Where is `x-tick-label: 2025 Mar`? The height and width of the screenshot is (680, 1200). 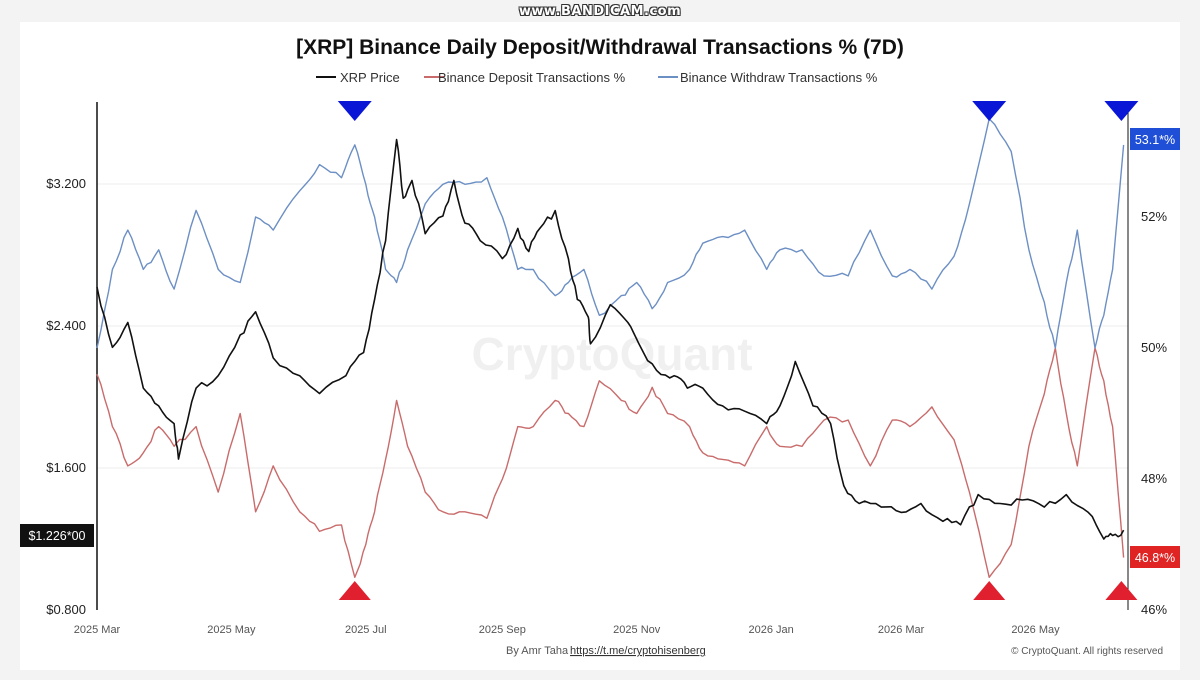
x-tick-label: 2025 Mar is located at coordinates (97, 630).